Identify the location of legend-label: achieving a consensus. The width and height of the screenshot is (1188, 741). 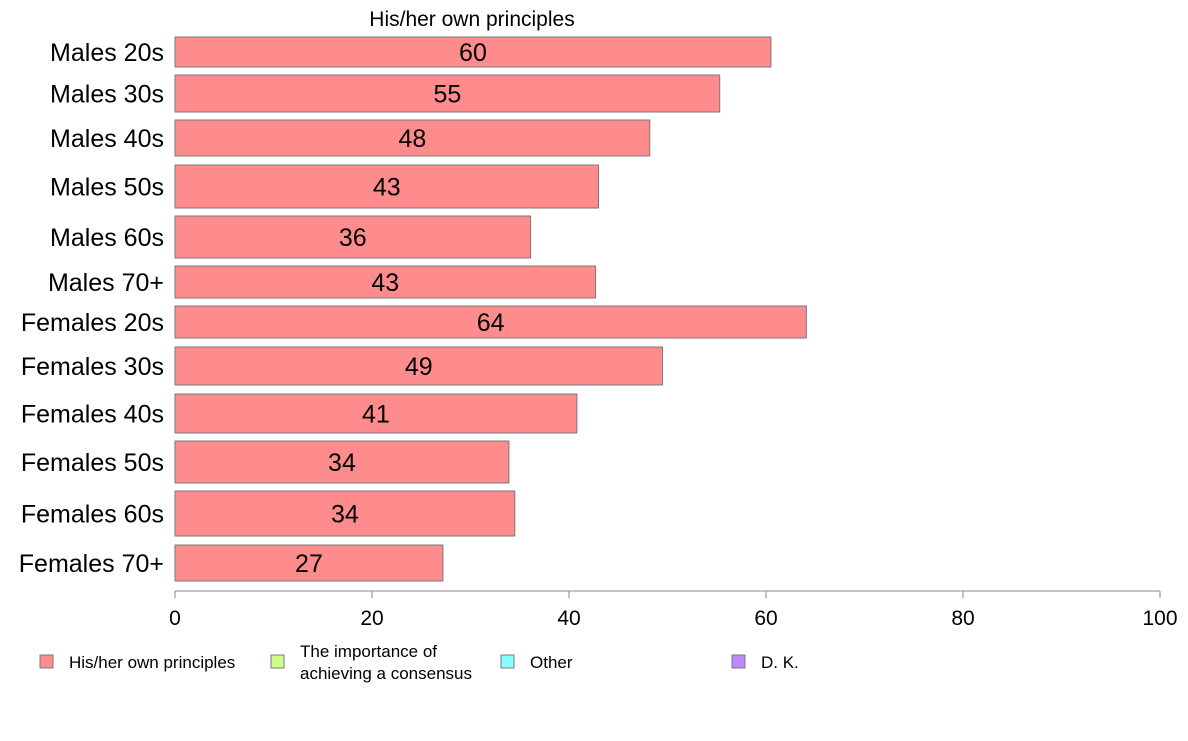
(386, 673).